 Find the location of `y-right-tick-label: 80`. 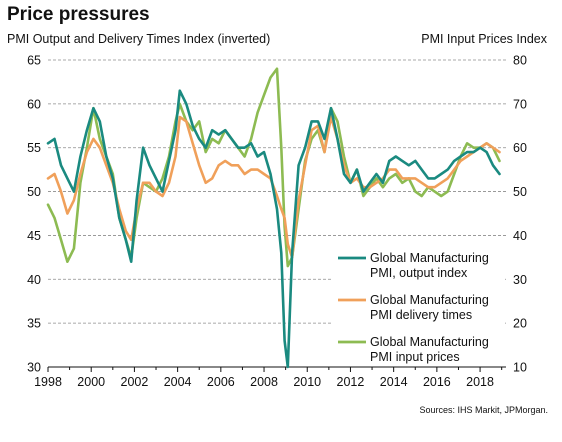

y-right-tick-label: 80 is located at coordinates (520, 61).